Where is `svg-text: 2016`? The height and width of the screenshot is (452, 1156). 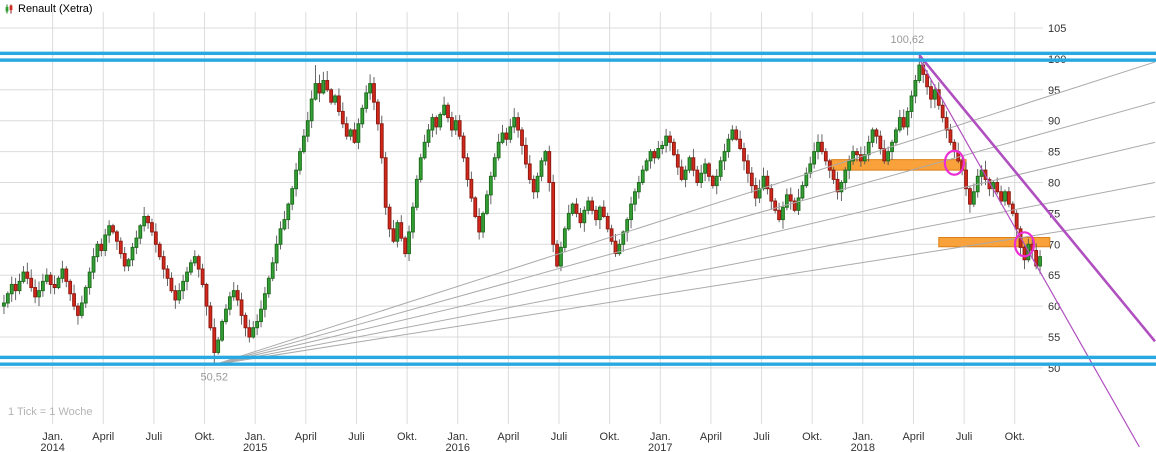
svg-text: 2016 is located at coordinates (457, 447).